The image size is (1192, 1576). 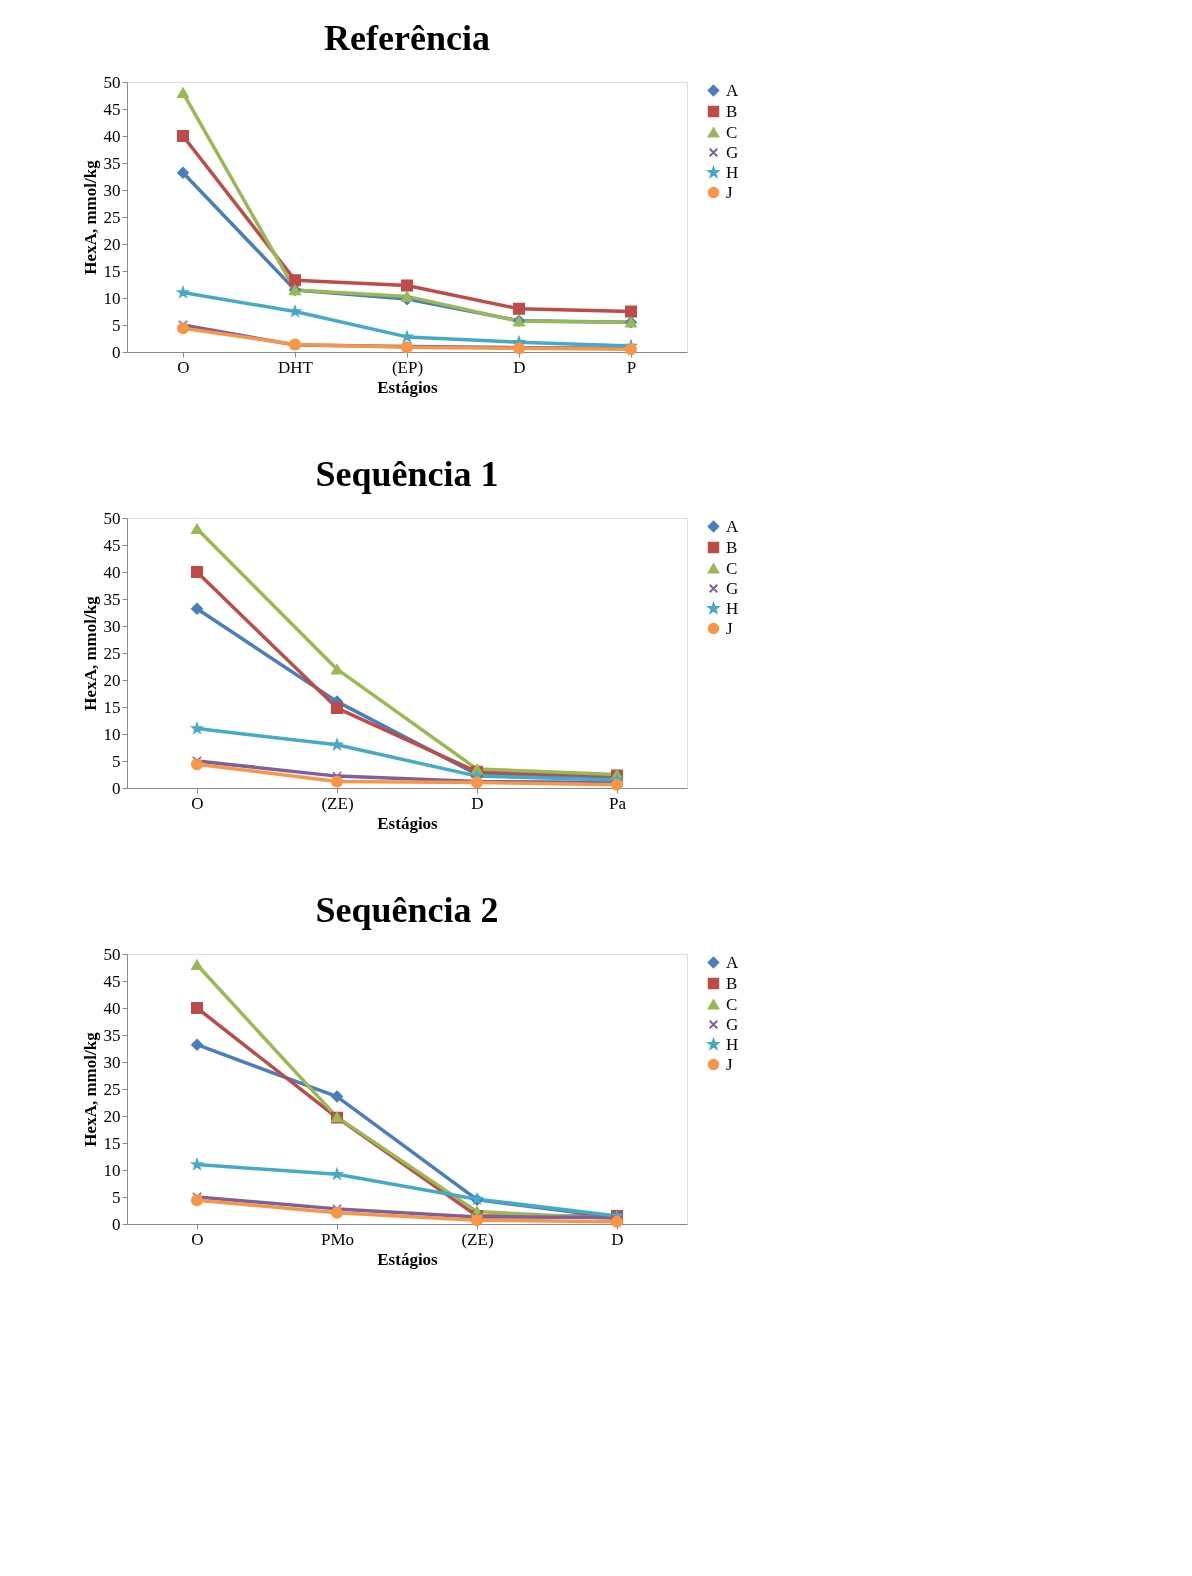 I want to click on x-tick-label: Pa, so click(x=618, y=803).